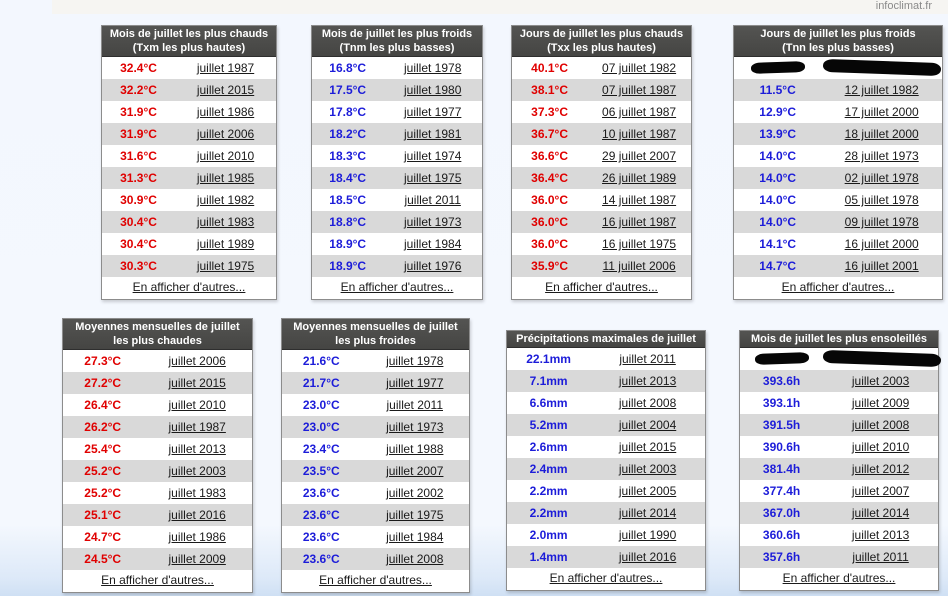 This screenshot has height=596, width=948. What do you see at coordinates (639, 200) in the screenshot?
I see `date-link: 14 juillet 1987` at bounding box center [639, 200].